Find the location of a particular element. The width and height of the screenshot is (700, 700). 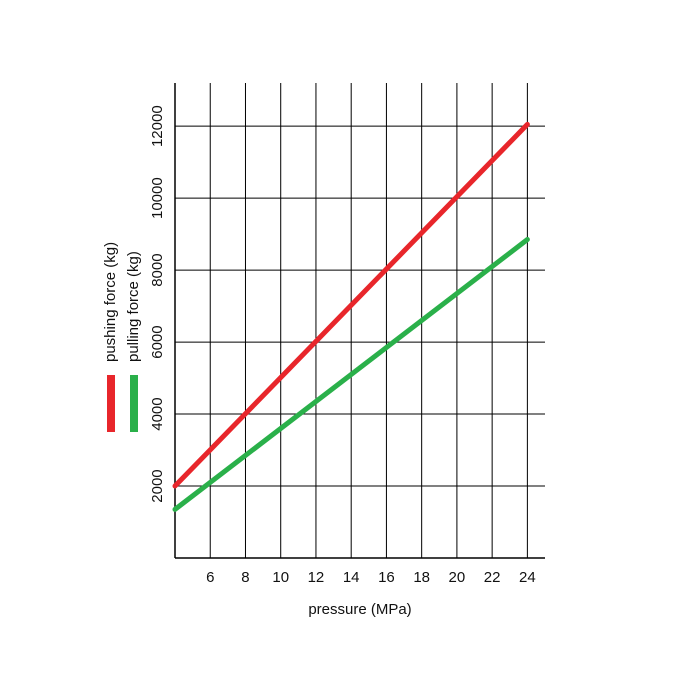

x-tick-label: 10 is located at coordinates (280, 577).